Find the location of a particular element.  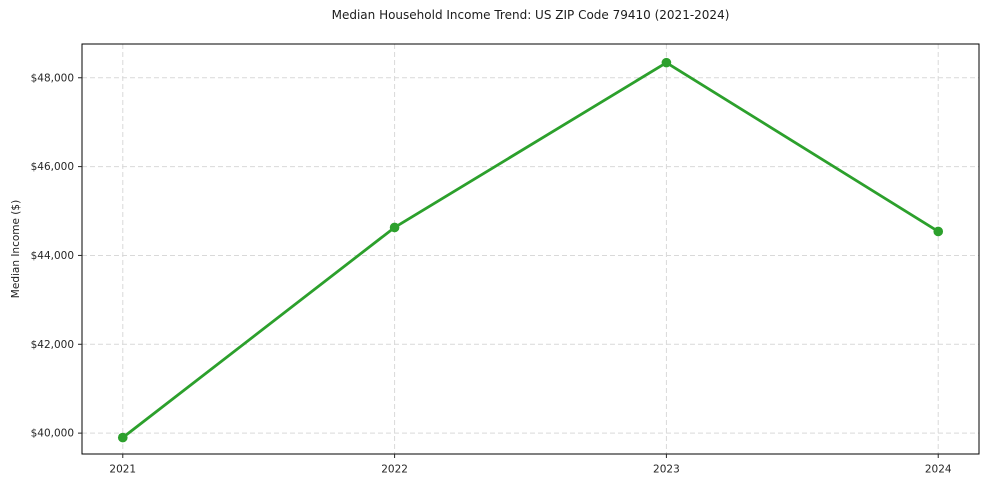

x-tick-label: 2024 is located at coordinates (938, 470).